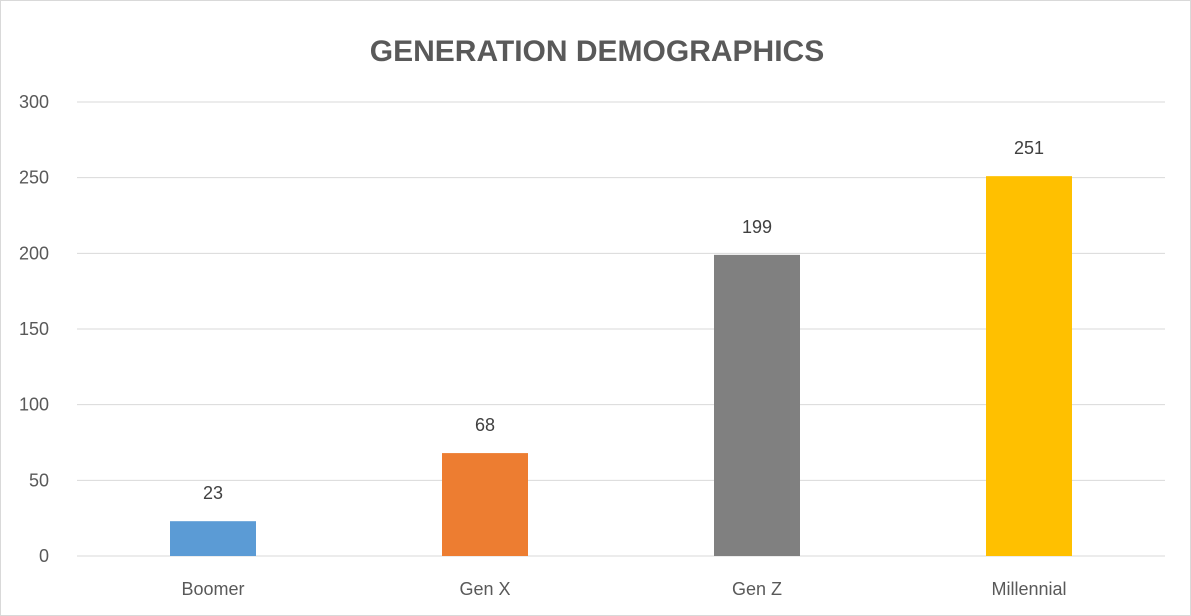  Describe the element at coordinates (39, 480) in the screenshot. I see `y-tick-label: 50` at that location.